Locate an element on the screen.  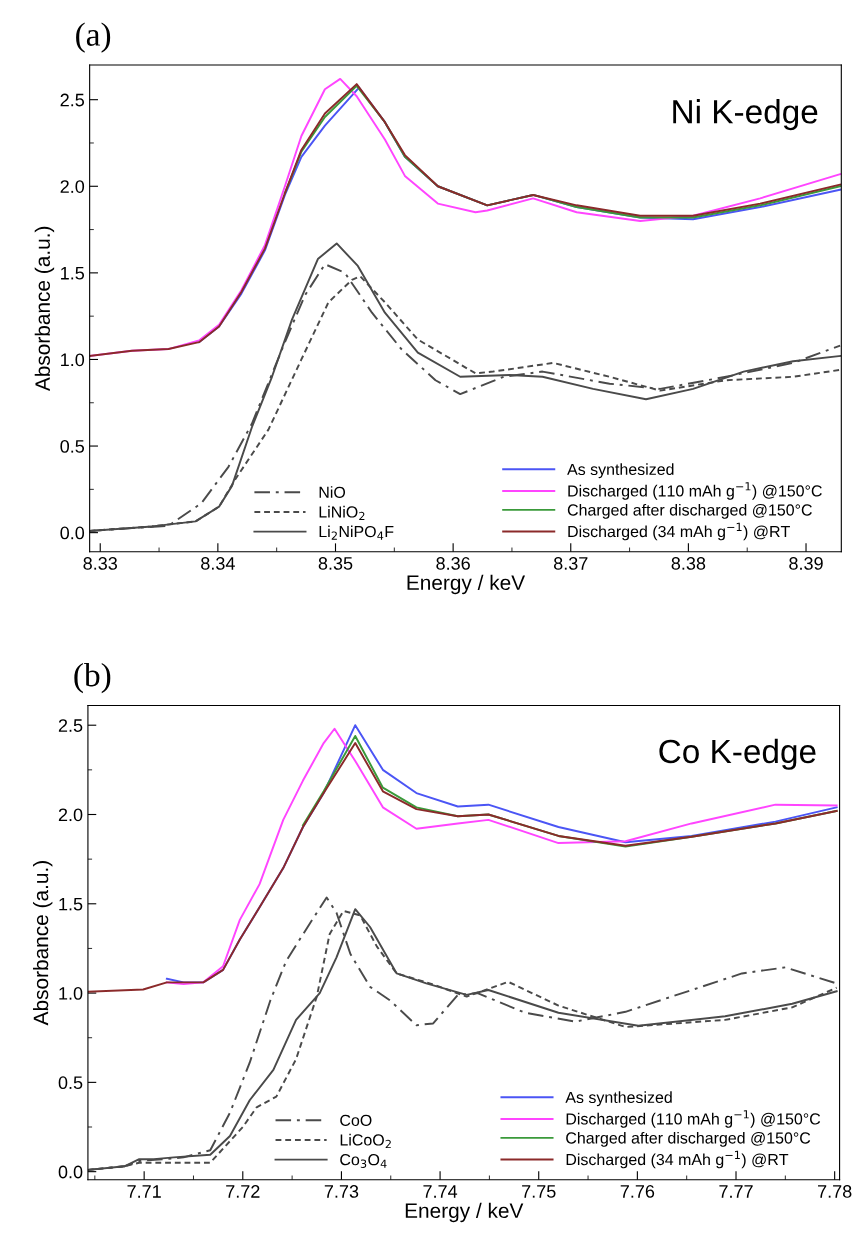
annotation: Co K-edge is located at coordinates (737, 754).